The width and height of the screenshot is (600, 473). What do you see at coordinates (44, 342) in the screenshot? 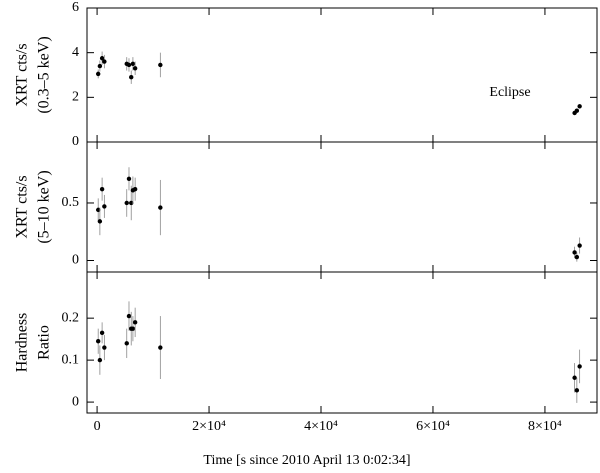
I see `y-axis-label: Ratio` at bounding box center [44, 342].